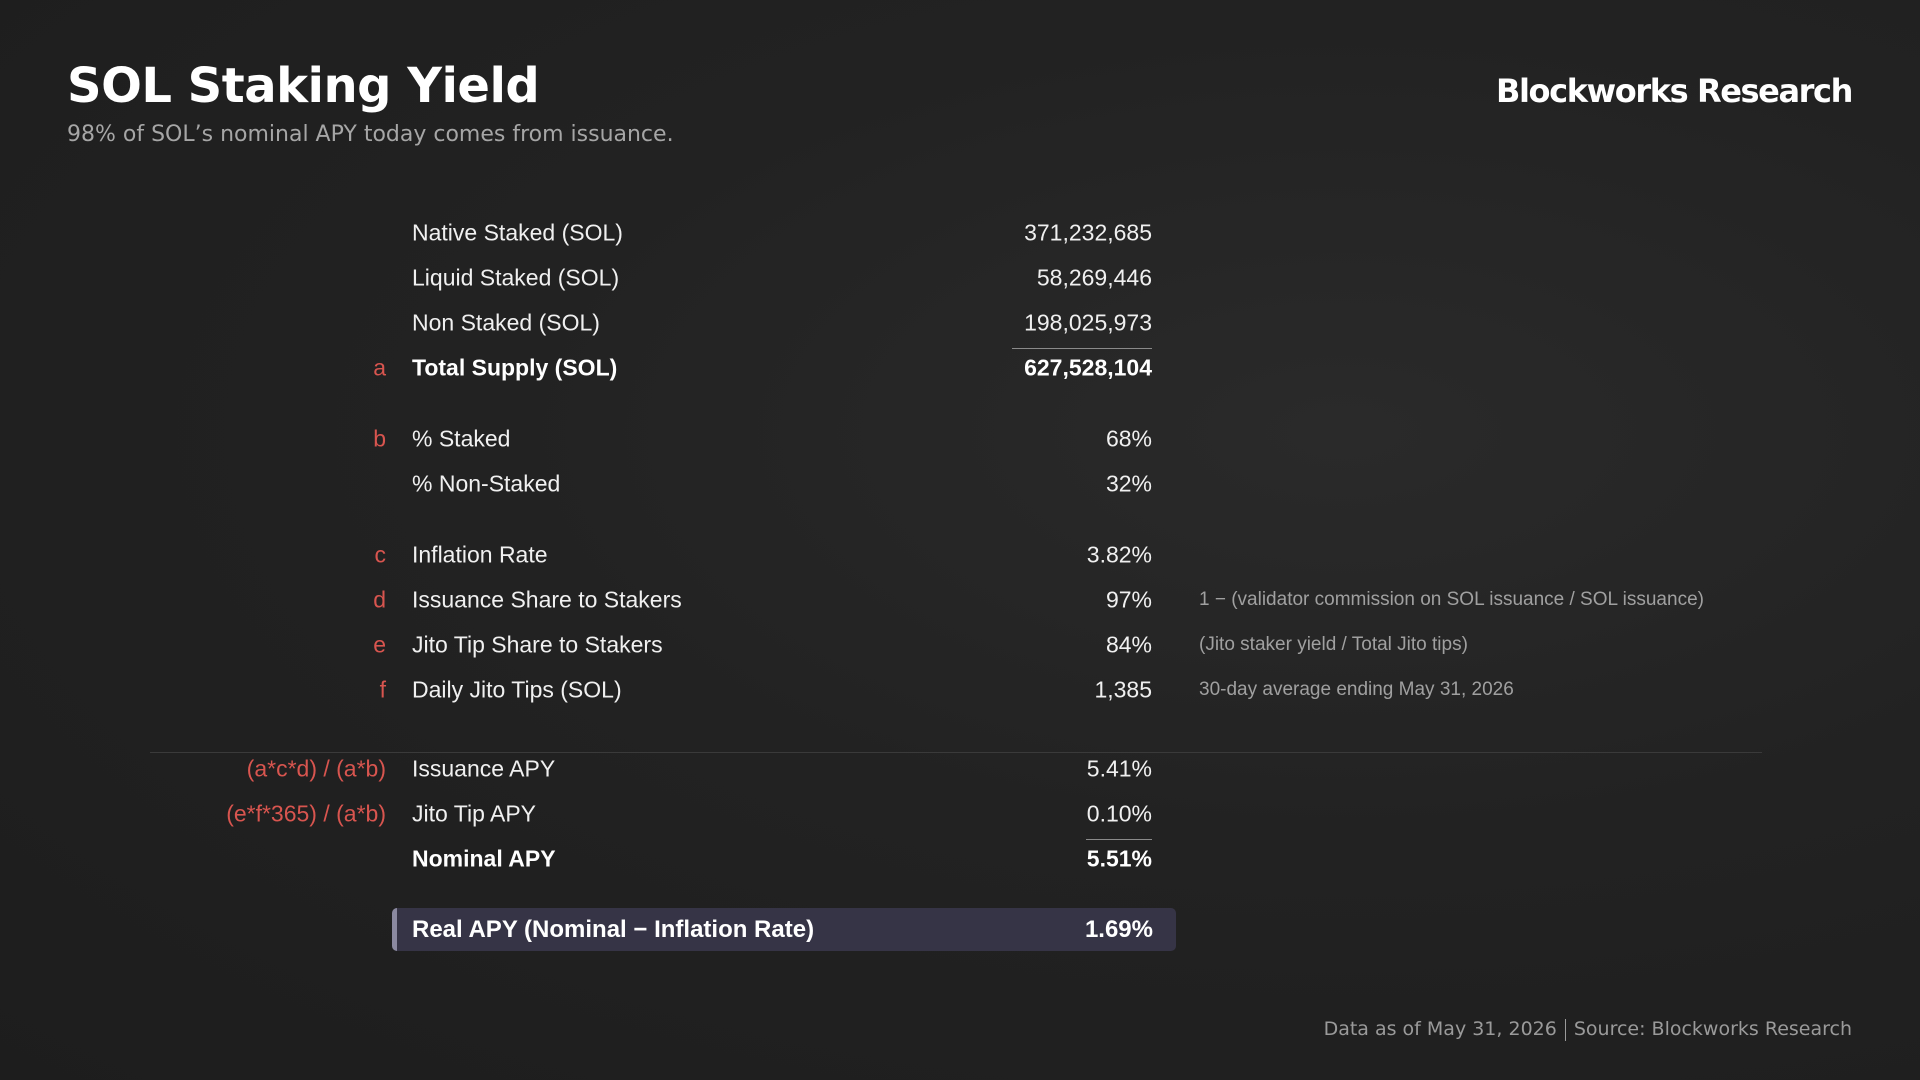 The image size is (1920, 1080). I want to click on table-row-jito-tip-apy: (e*f*365) / (a*b) Jito Tip APY 0.10%, so click(960, 813).